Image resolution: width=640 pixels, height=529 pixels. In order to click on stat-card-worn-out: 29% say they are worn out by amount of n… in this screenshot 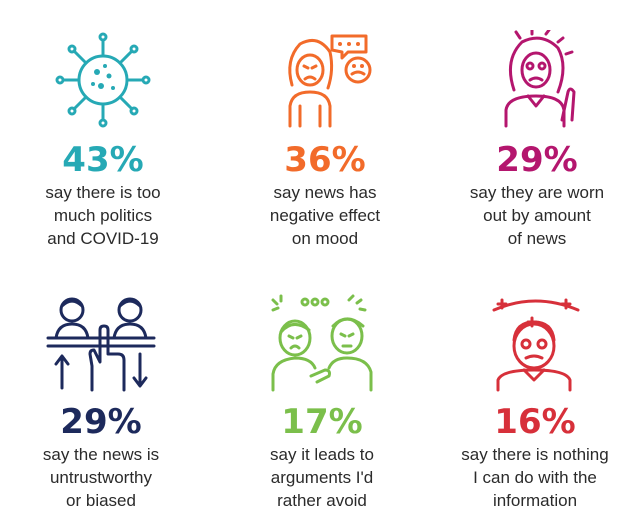, I will do `click(537, 140)`.